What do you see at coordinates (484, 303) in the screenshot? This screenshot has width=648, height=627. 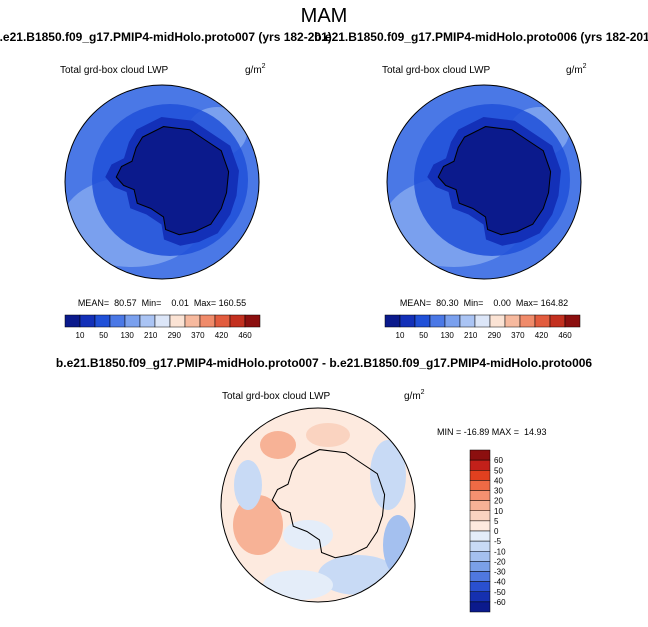 I see `stats: MEAN= 80.30 Min= 0.00 Max= 164.82` at bounding box center [484, 303].